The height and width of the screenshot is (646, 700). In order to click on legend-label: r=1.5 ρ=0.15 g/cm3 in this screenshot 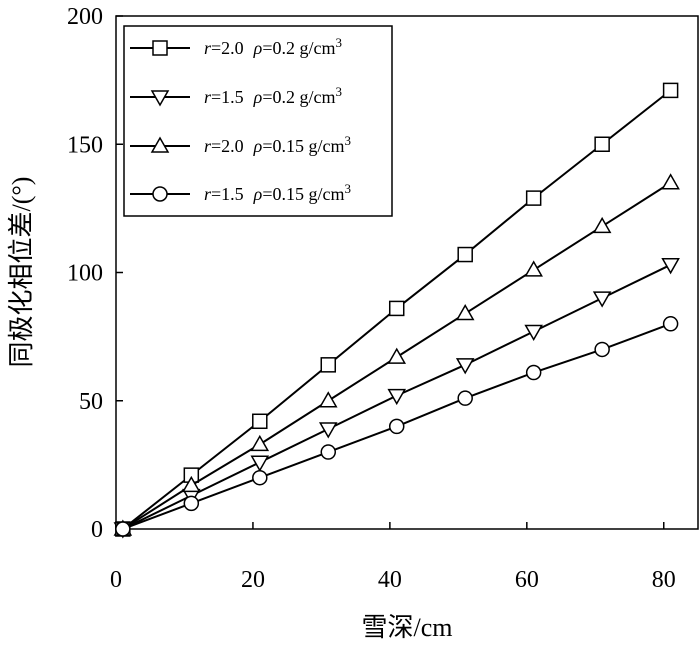, I will do `click(277, 192)`.